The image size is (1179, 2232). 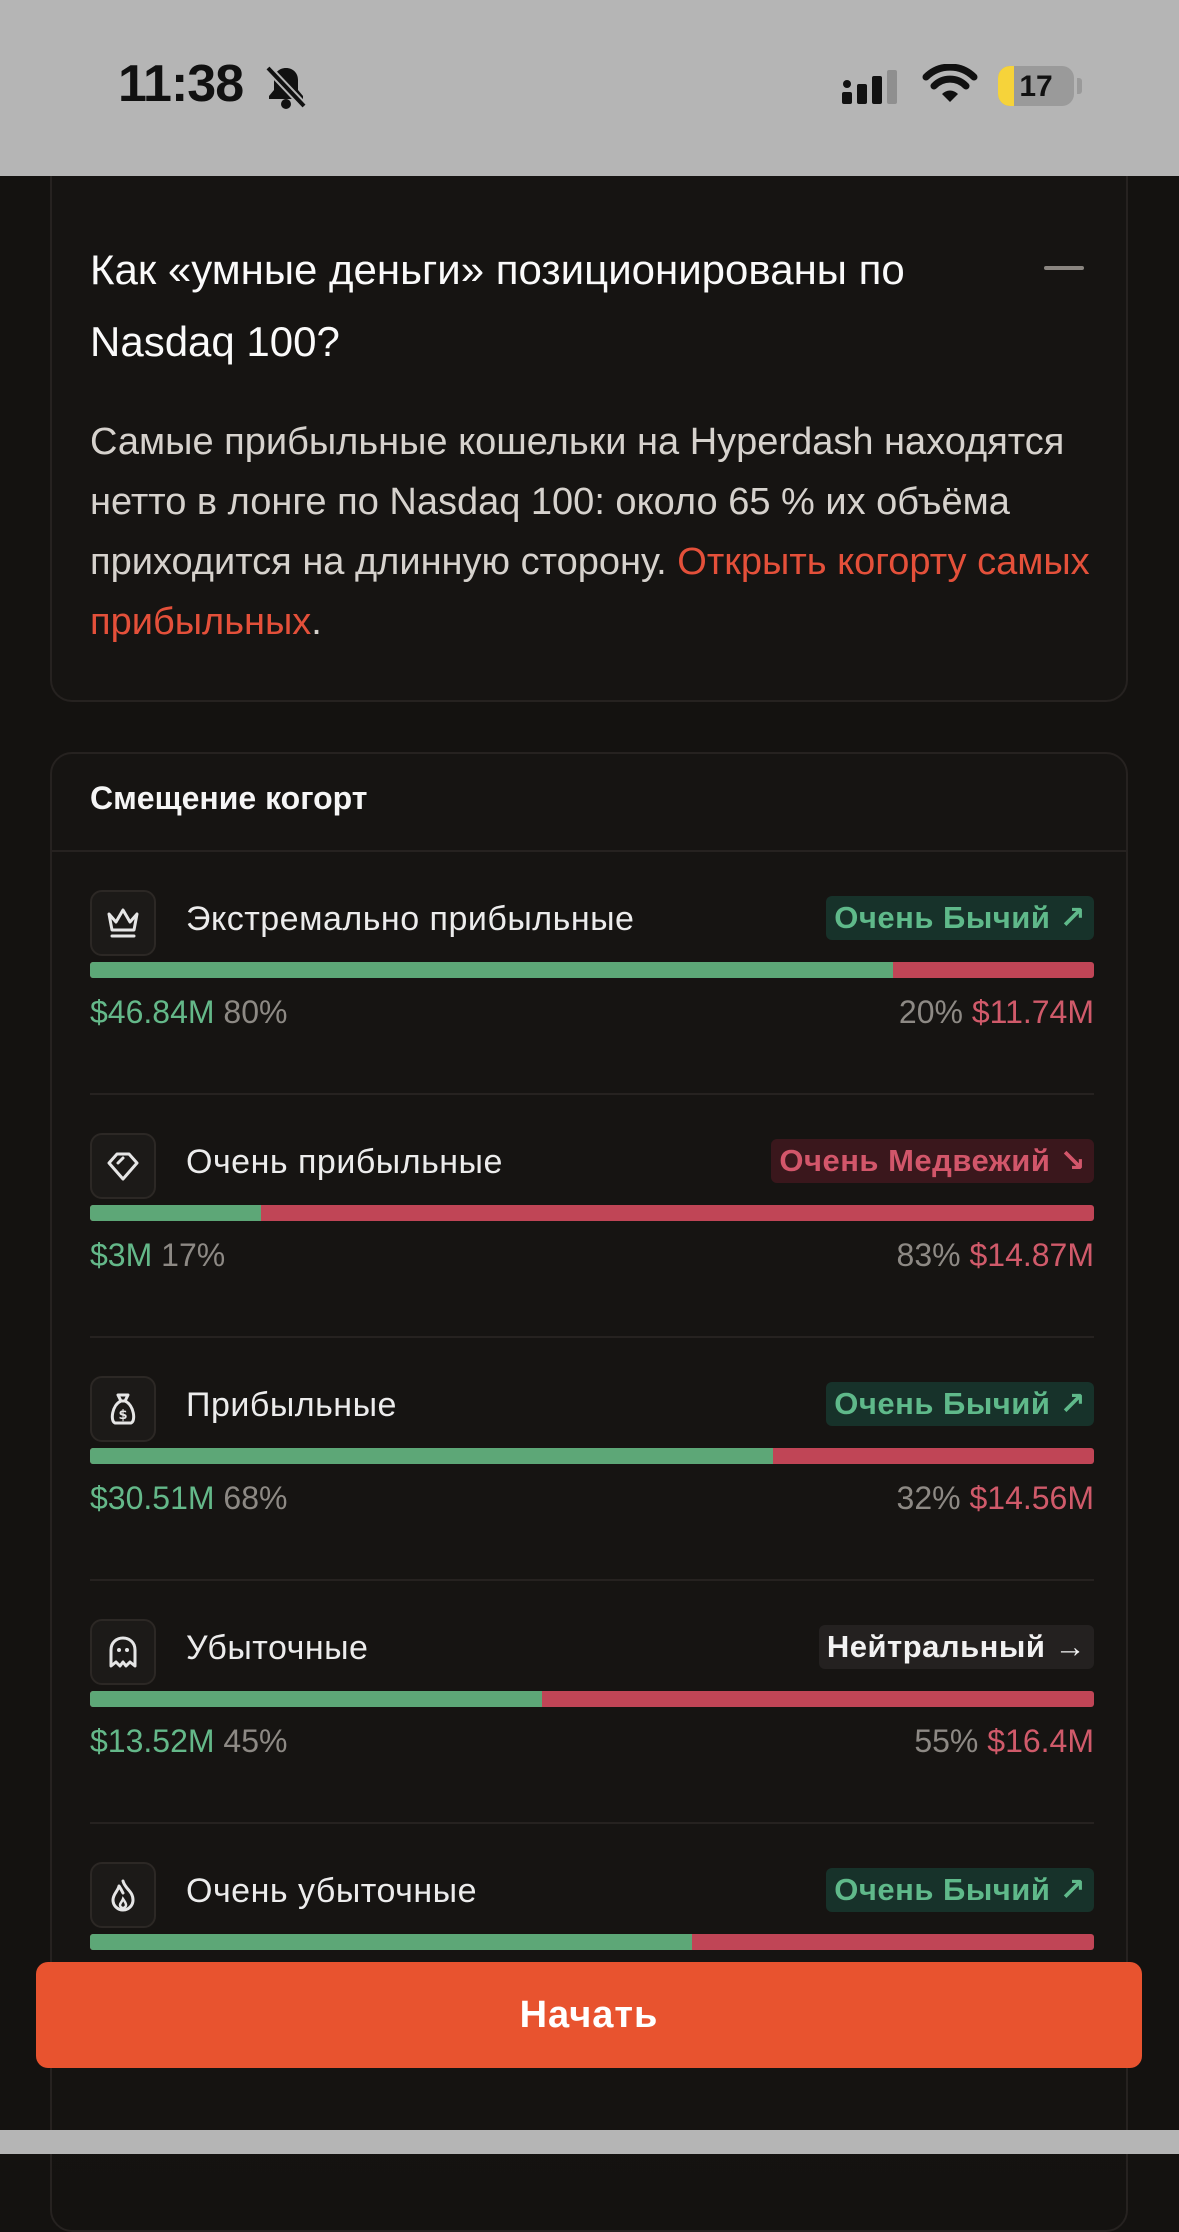 What do you see at coordinates (255, 1741) in the screenshot?
I see `long-percent: 45%` at bounding box center [255, 1741].